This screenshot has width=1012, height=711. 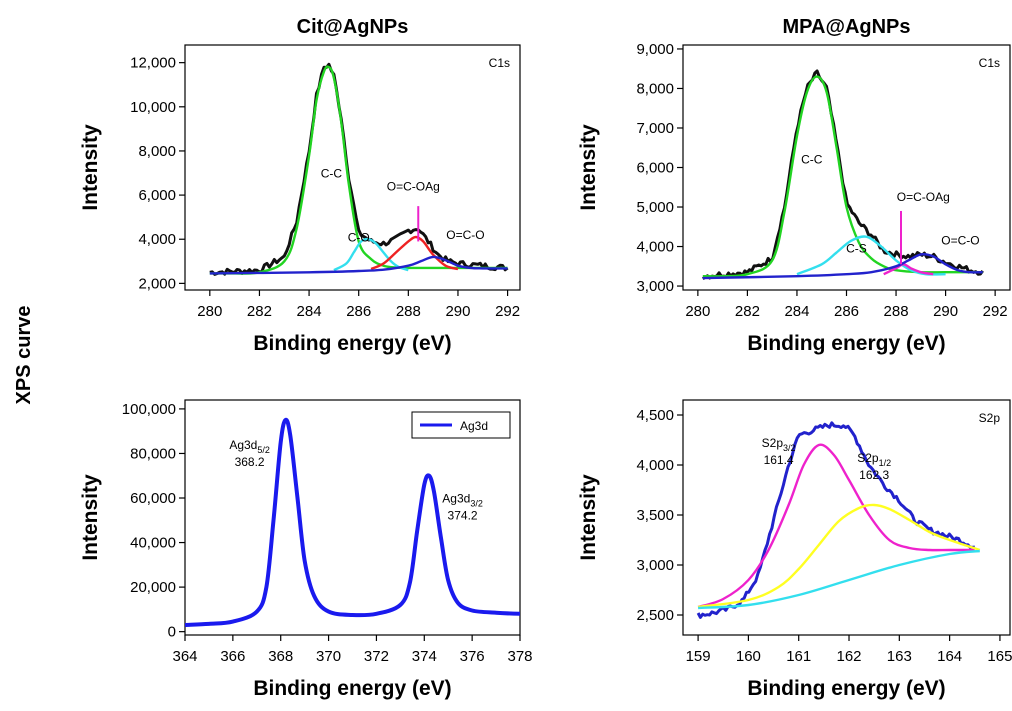 What do you see at coordinates (157, 283) in the screenshot?
I see `y-tick-label: 2,000` at bounding box center [157, 283].